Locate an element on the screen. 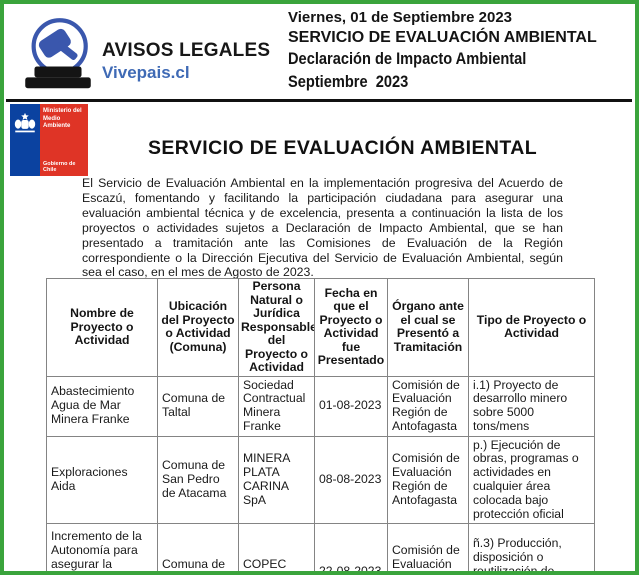 The height and width of the screenshot is (575, 639). cell-persona: Sociedad Contractual Minera Franke is located at coordinates (276, 406).